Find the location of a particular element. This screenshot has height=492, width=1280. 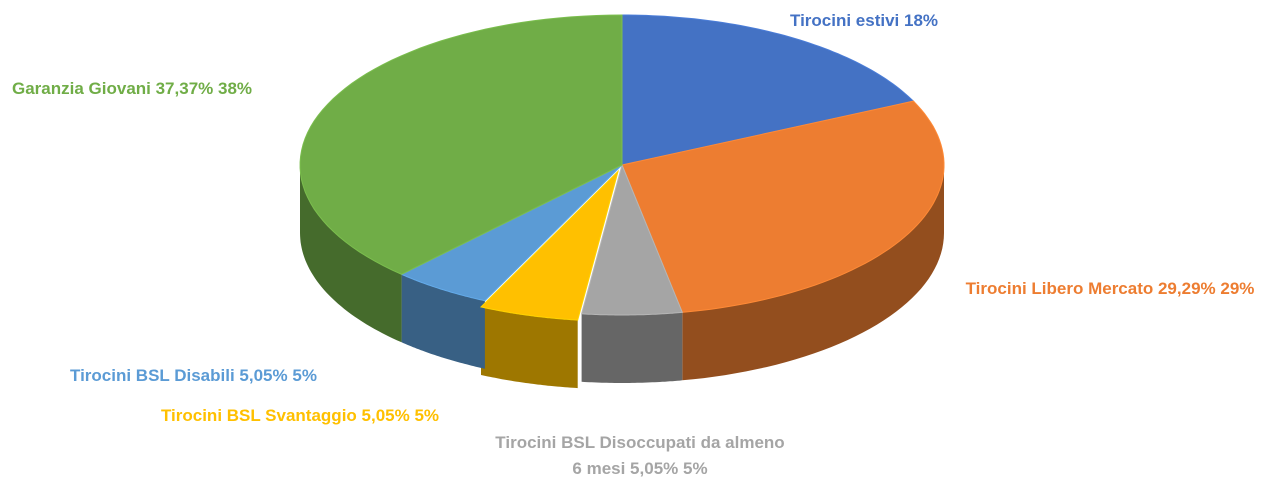

category-label: Tirocini estivi is located at coordinates (845, 20).